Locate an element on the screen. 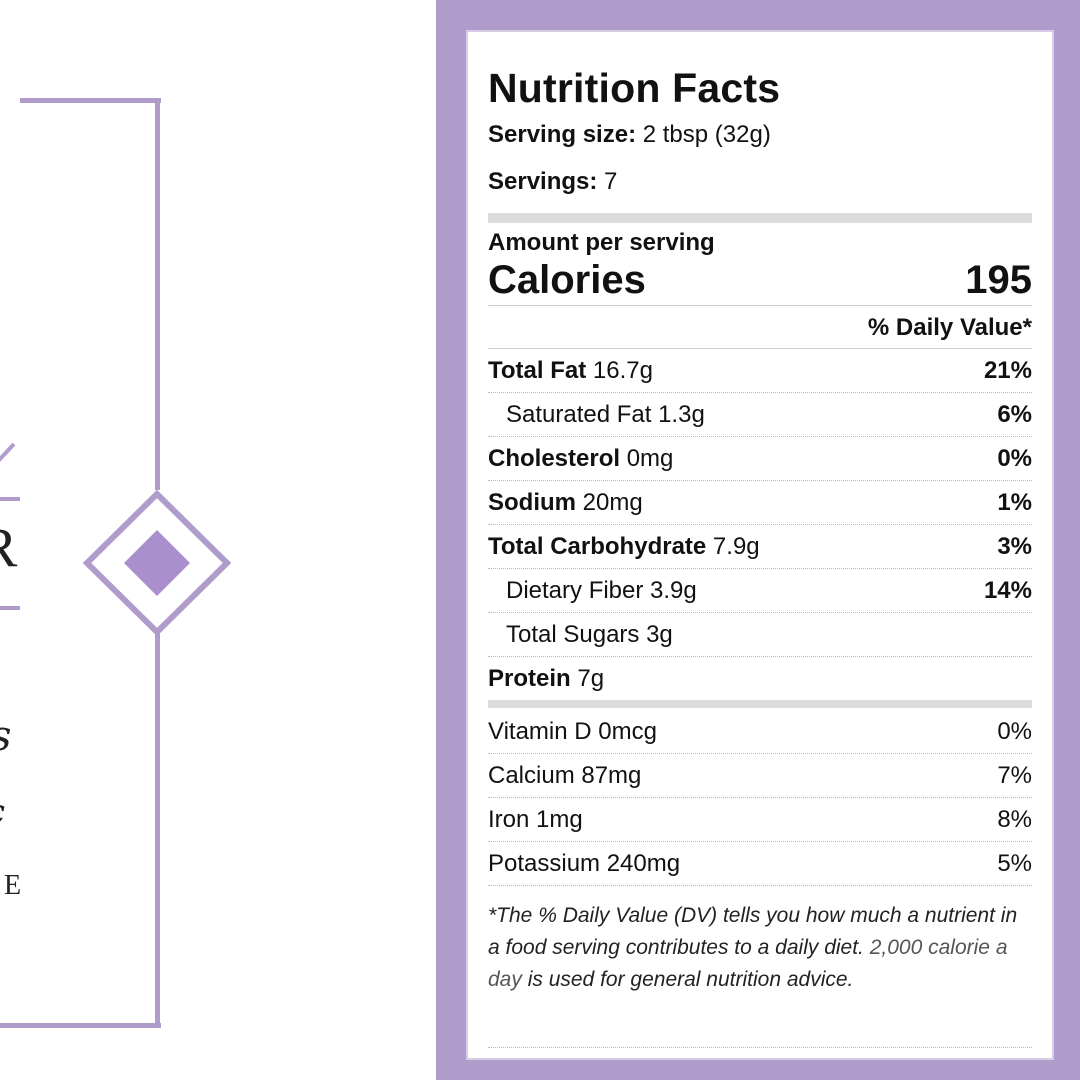 The image size is (1080, 1080). diamond-ornament-icon is located at coordinates (157, 563).